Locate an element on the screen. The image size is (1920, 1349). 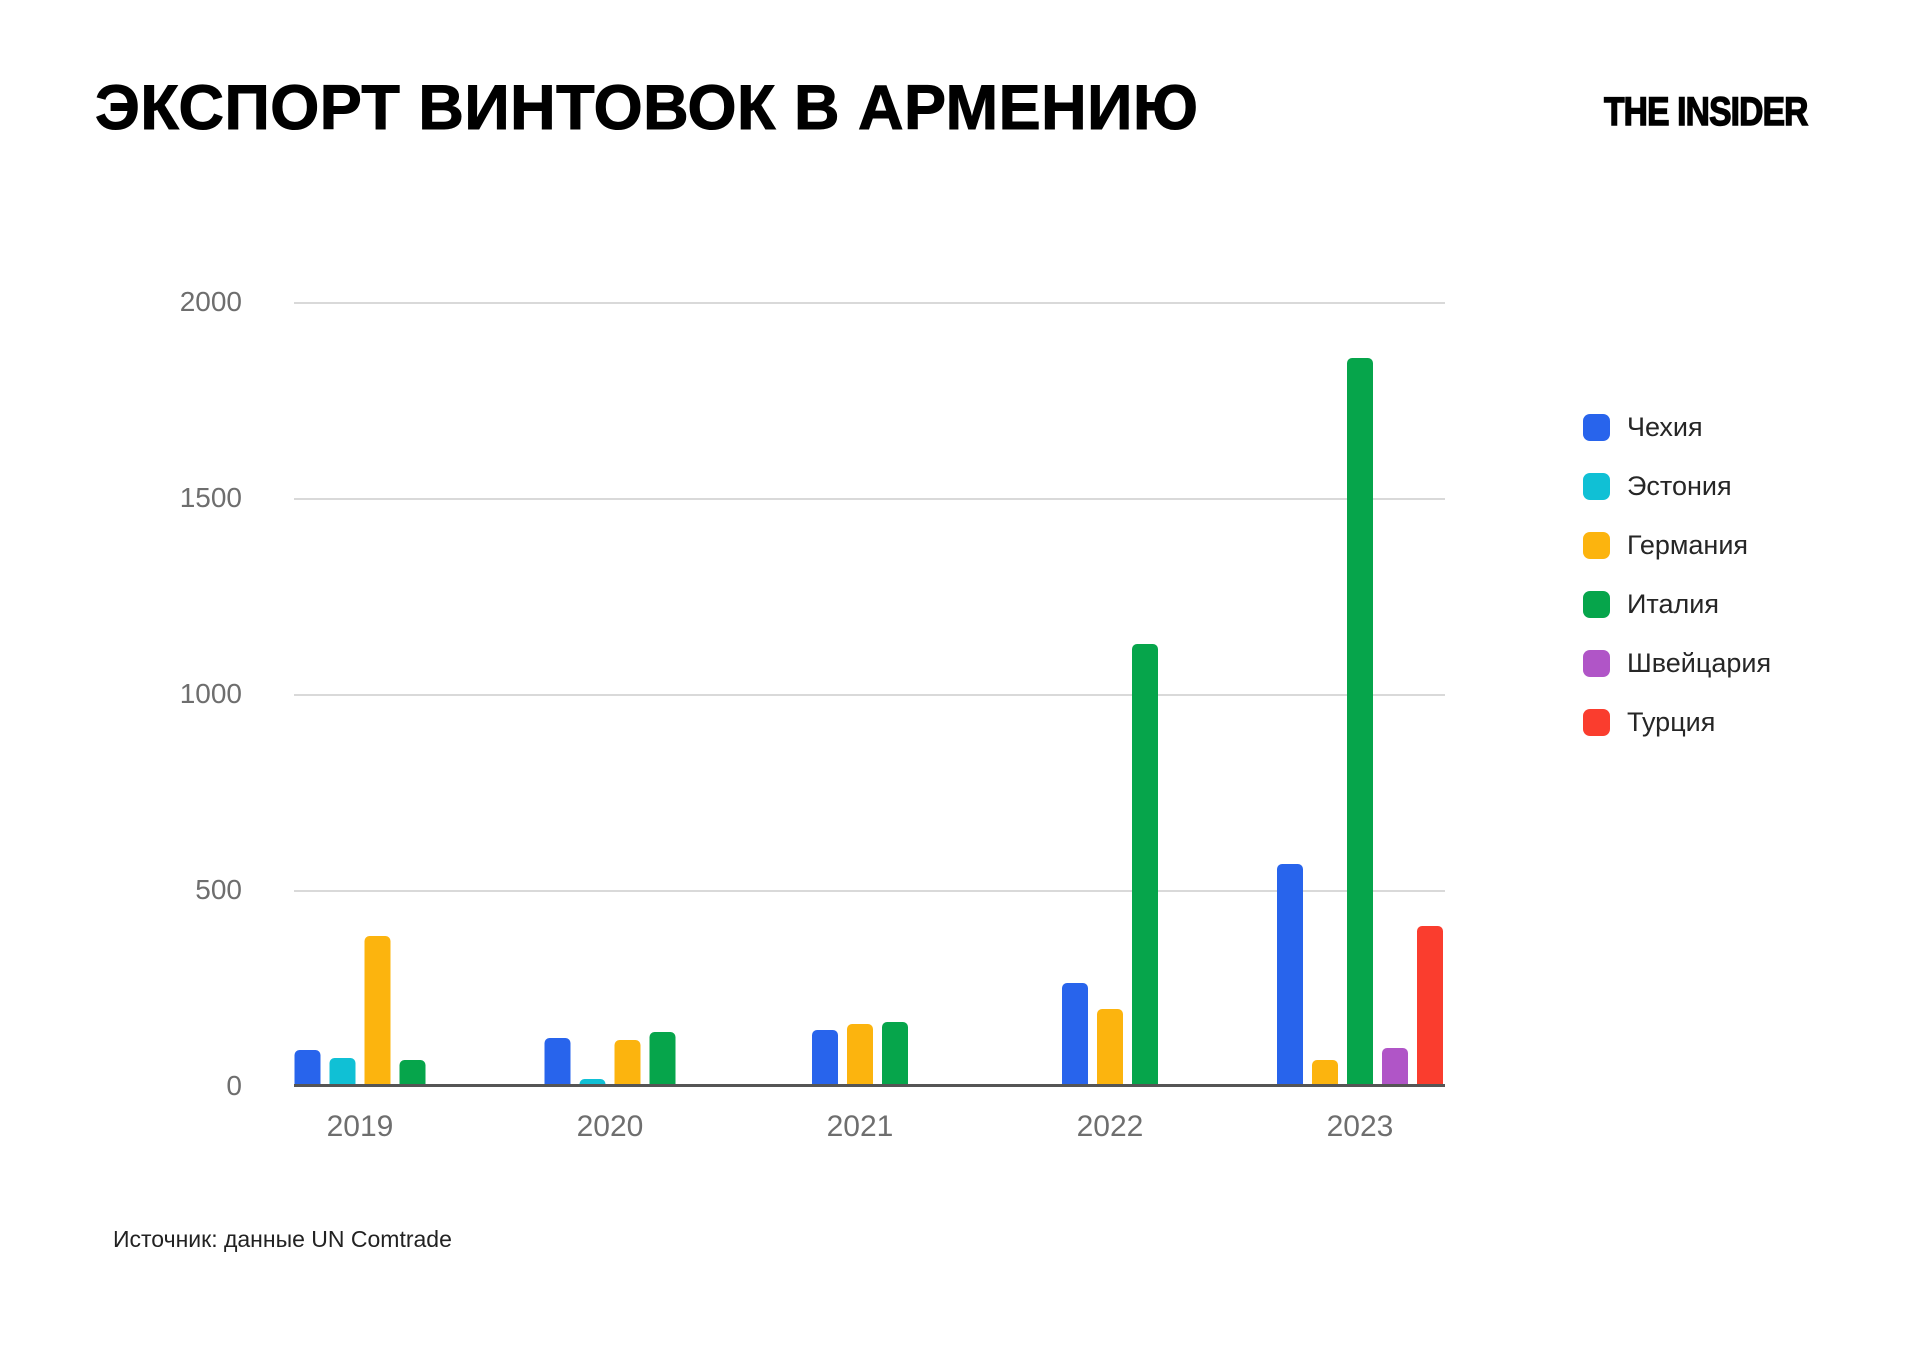
legend-label: Германия is located at coordinates (1688, 544).